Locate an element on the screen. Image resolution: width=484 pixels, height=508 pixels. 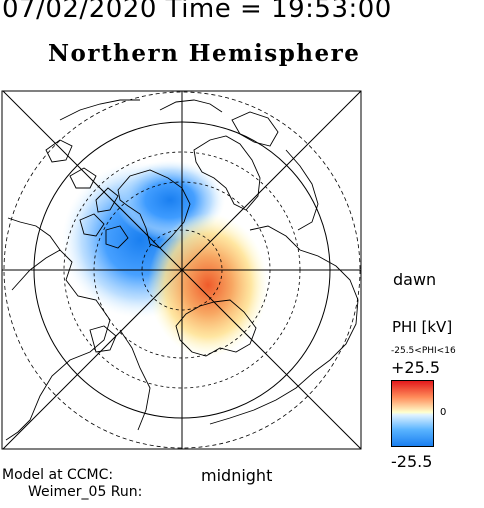
header-datetime: 07/02/2020 Time = 19:53:00 is located at coordinates (197, 12).